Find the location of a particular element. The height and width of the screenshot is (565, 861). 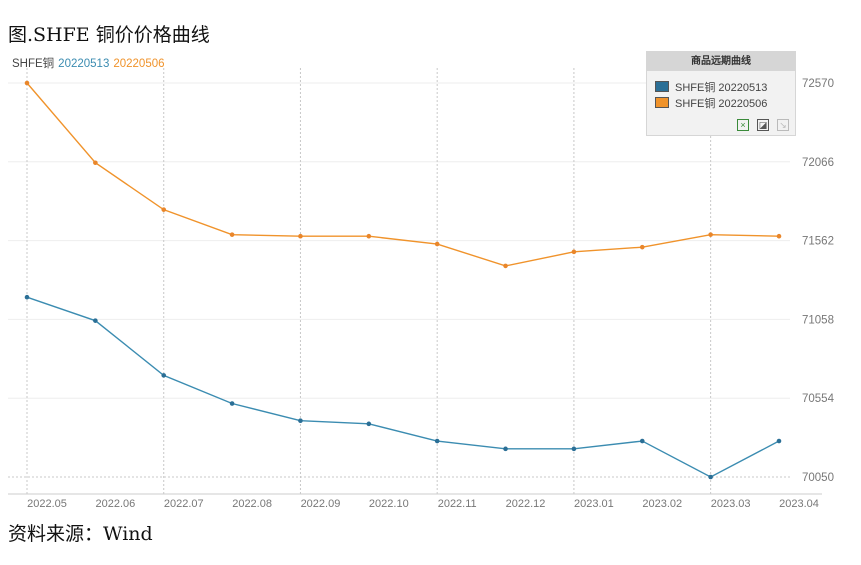

series-header: SHFE铜 20220513 20220506 is located at coordinates (90, 63).